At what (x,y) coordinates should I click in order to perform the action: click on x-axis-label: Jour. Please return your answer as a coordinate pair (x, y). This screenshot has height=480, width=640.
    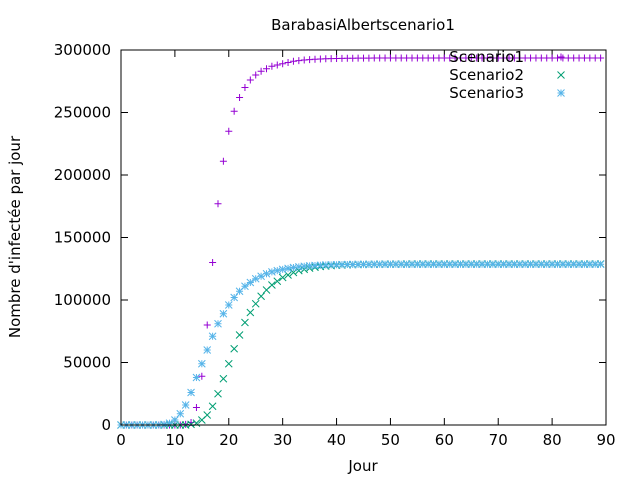
    Looking at the image, I should click on (362, 466).